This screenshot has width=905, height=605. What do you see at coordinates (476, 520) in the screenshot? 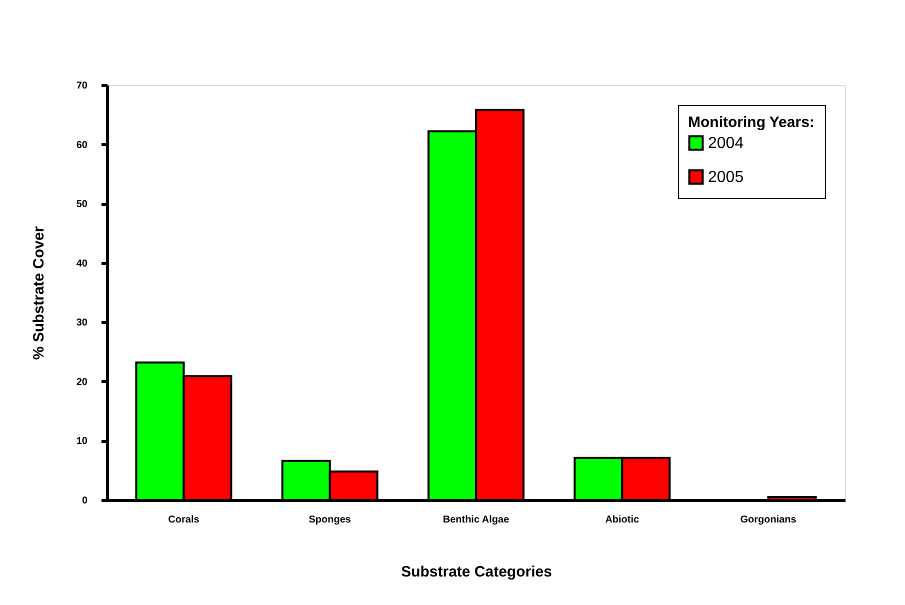
I see `x-tick-label: Benthic Algae` at bounding box center [476, 520].